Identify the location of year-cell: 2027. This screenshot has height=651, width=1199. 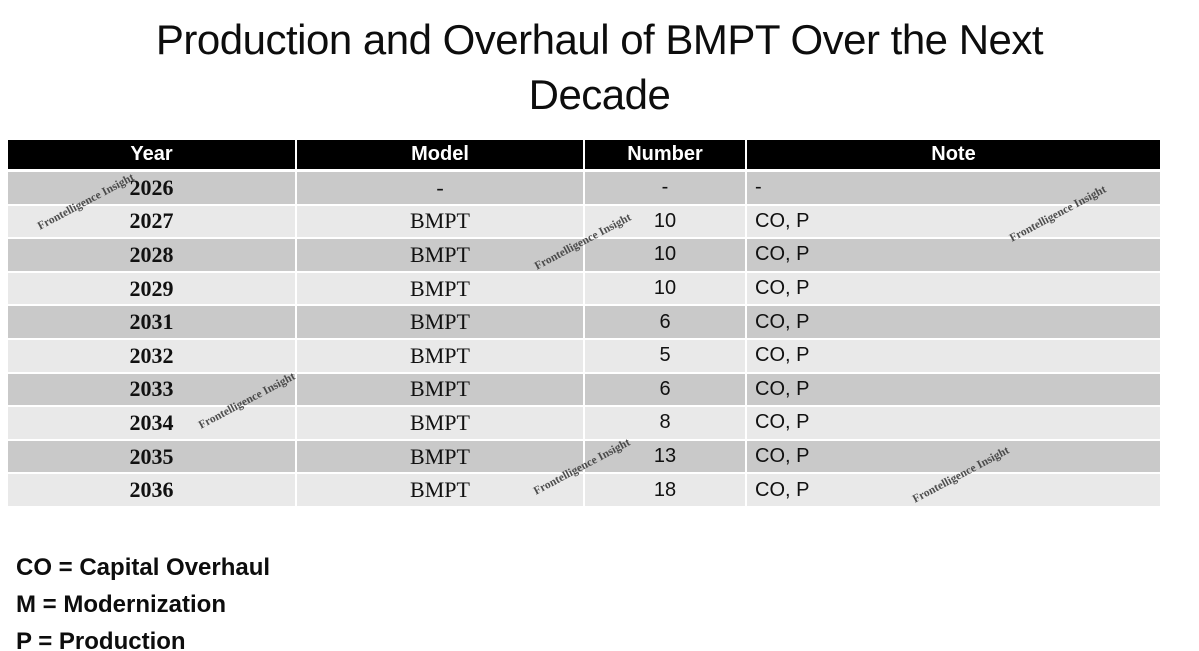
(152, 222).